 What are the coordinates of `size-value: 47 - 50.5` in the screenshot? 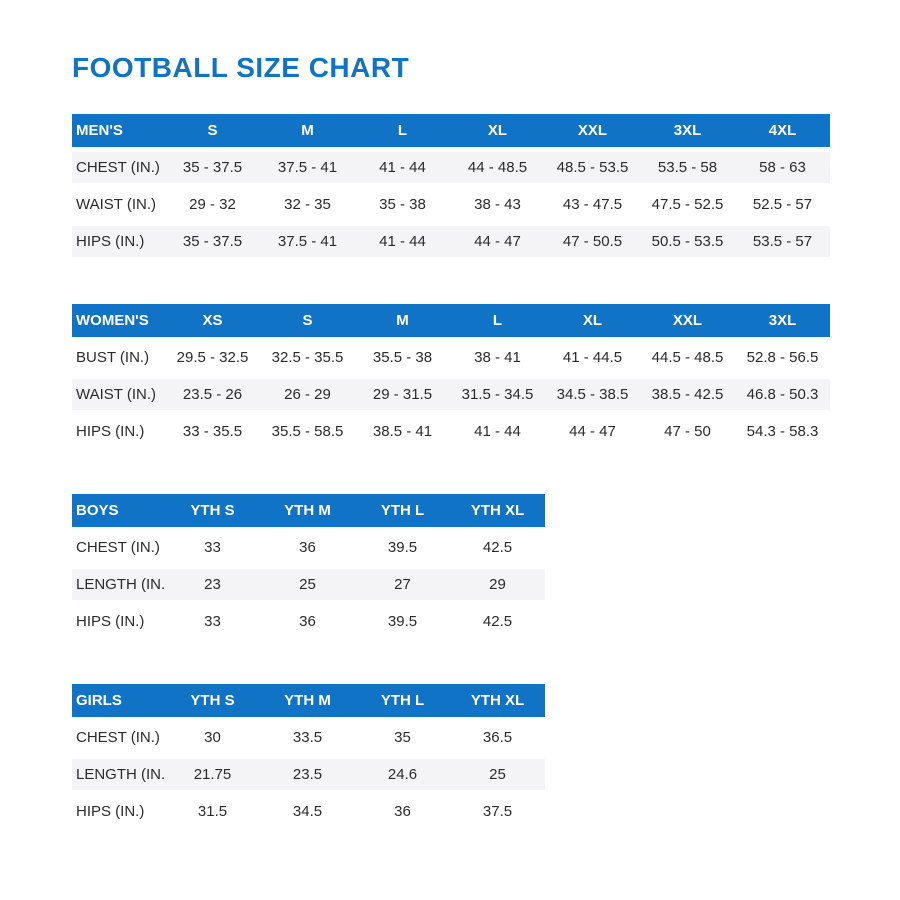 It's located at (592, 241).